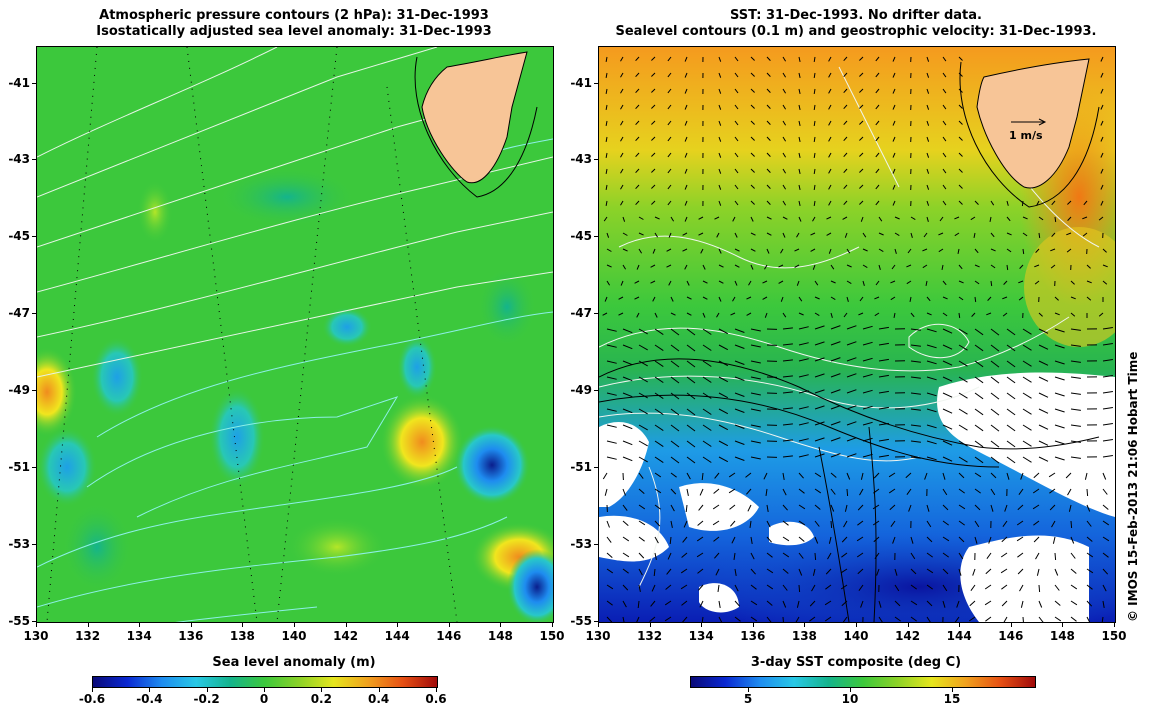 The height and width of the screenshot is (710, 1150). Describe the element at coordinates (191, 636) in the screenshot. I see `left-lon-tick-3: 136` at that location.